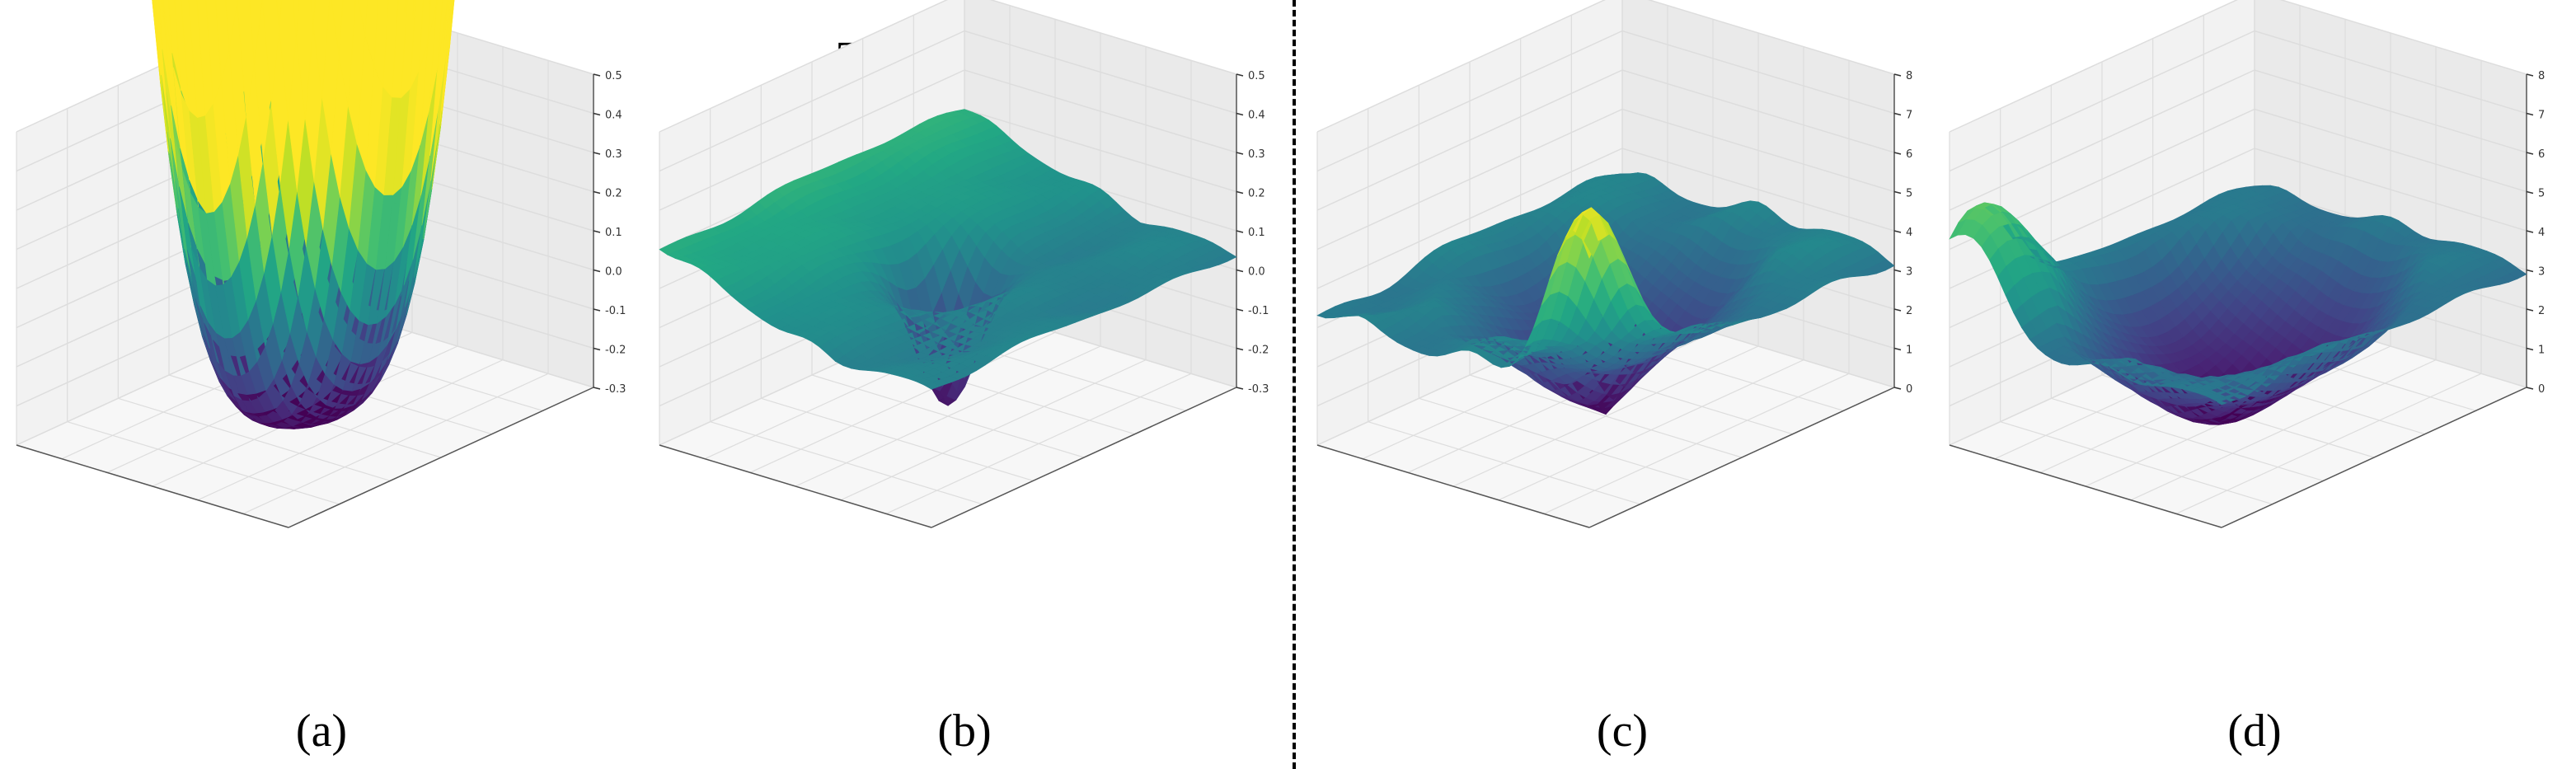 Image resolution: width=2576 pixels, height=769 pixels. What do you see at coordinates (322, 731) in the screenshot?
I see `panel-caption: (a)` at bounding box center [322, 731].